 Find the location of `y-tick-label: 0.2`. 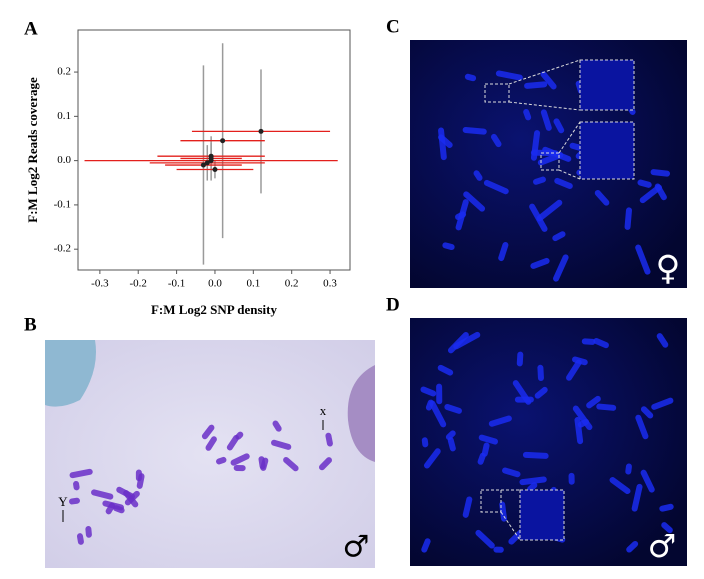

y-tick-label: 0.2 is located at coordinates (64, 72).